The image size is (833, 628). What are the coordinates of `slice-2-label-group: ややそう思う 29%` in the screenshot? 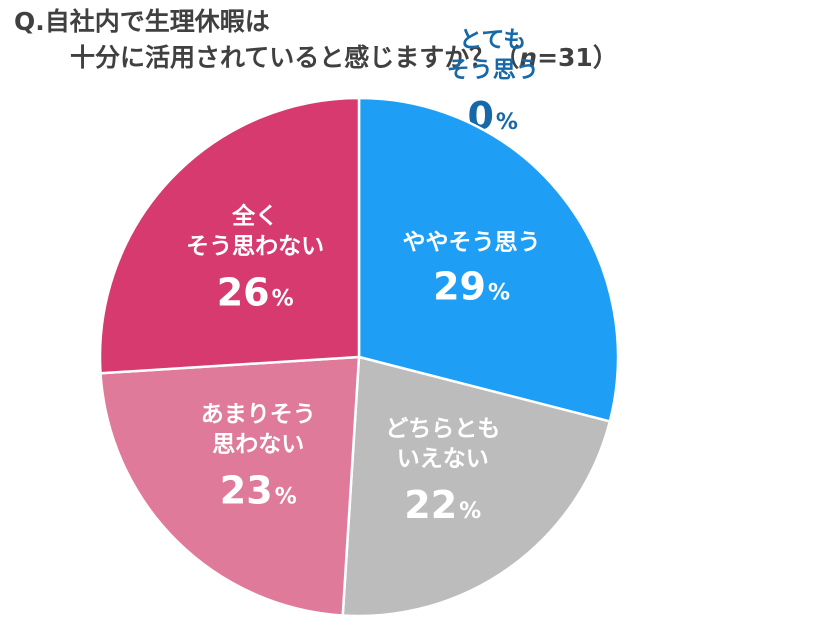 It's located at (472, 269).